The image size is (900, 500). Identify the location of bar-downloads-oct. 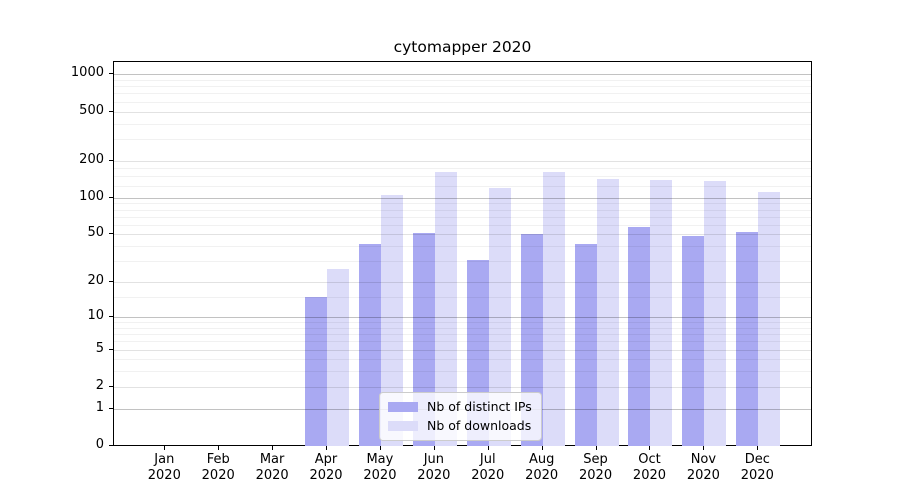
(661, 313).